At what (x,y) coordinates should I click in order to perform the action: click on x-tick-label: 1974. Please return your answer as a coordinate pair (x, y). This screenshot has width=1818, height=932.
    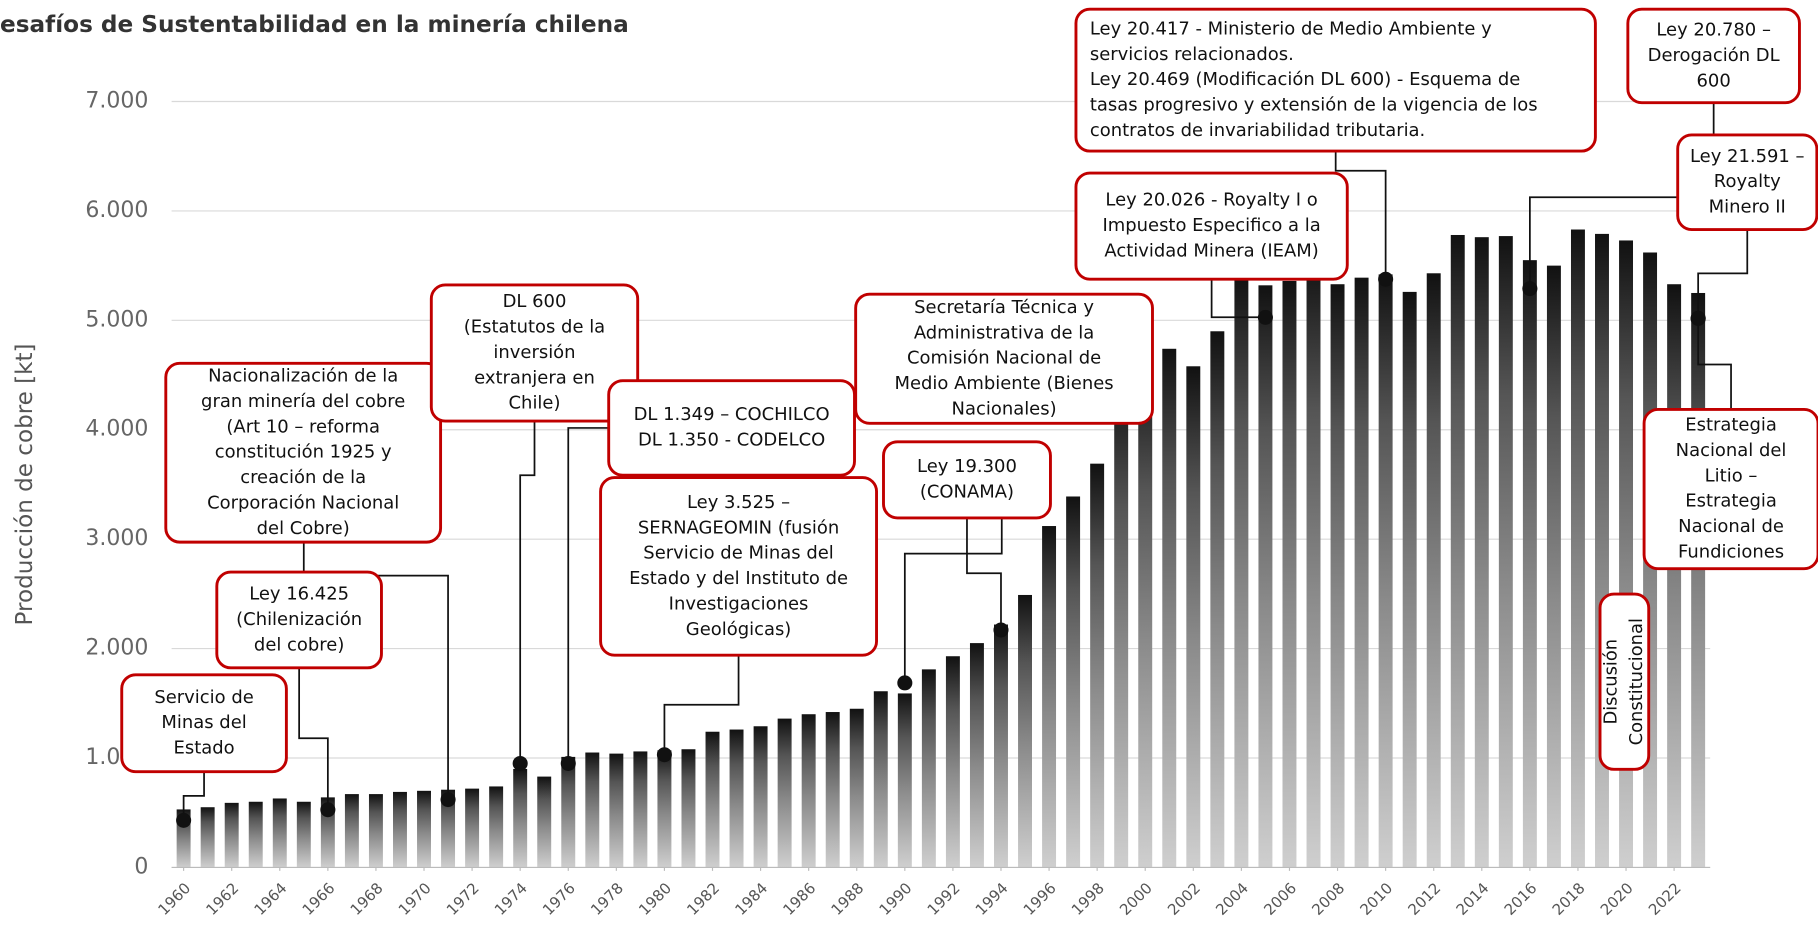
    Looking at the image, I should click on (511, 899).